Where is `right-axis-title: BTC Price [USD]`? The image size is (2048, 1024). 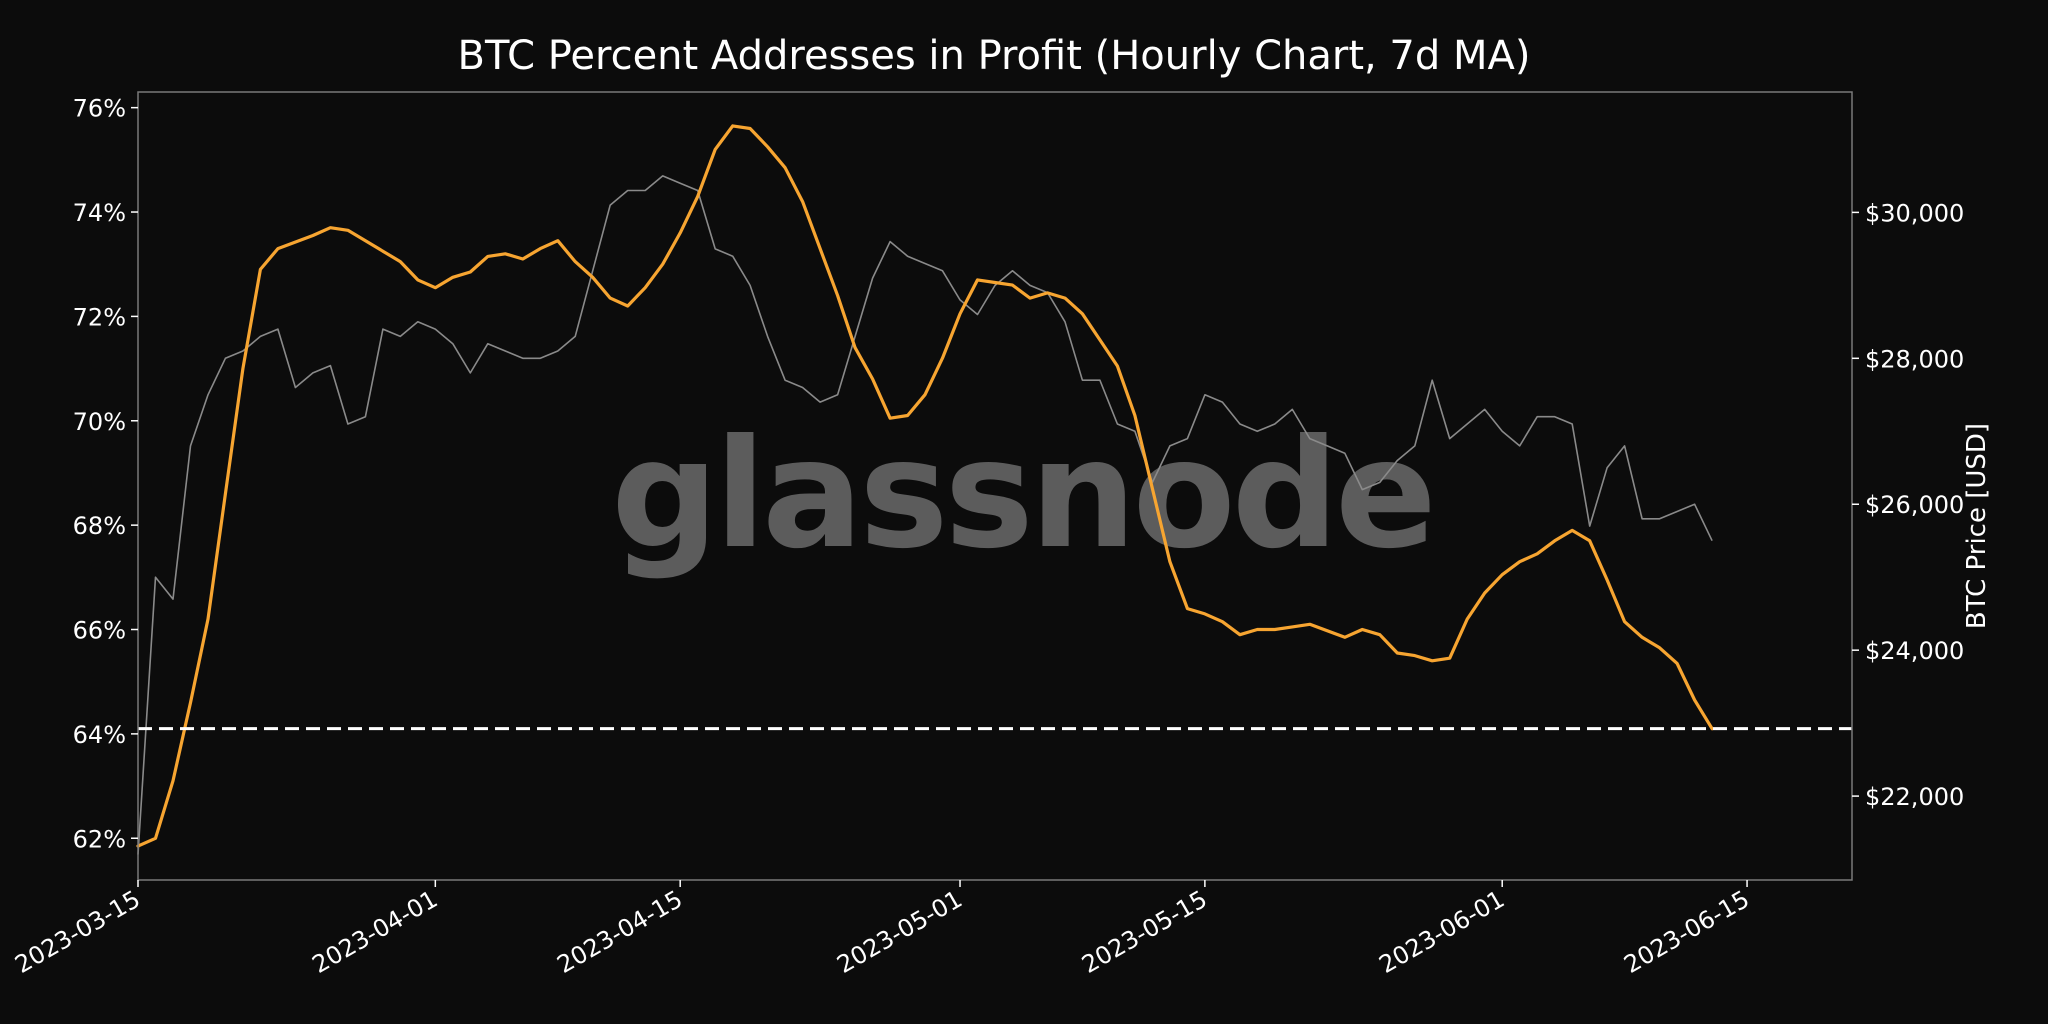
right-axis-title: BTC Price [USD] is located at coordinates (1977, 526).